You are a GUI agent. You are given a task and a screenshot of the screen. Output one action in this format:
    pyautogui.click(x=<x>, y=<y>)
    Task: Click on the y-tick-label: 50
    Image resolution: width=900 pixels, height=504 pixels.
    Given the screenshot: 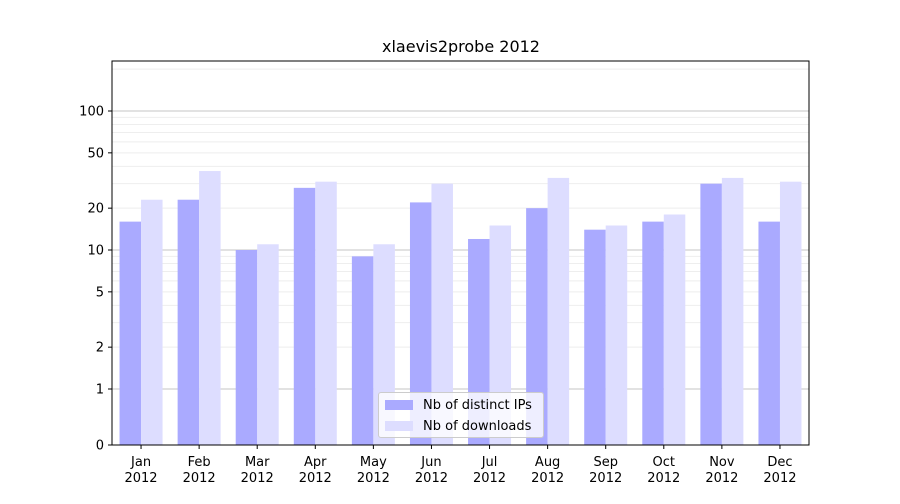 What is the action you would take?
    pyautogui.click(x=95, y=153)
    